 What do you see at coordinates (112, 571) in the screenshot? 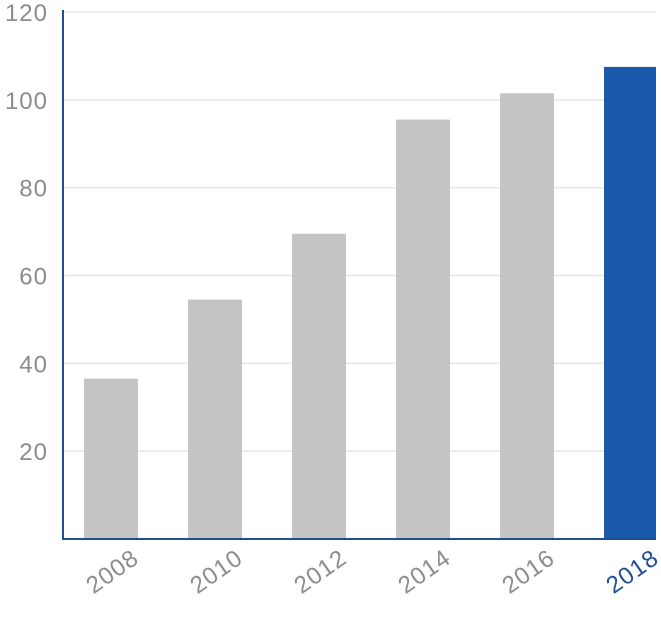
I see `x-tick-label-2008: 2008` at bounding box center [112, 571].